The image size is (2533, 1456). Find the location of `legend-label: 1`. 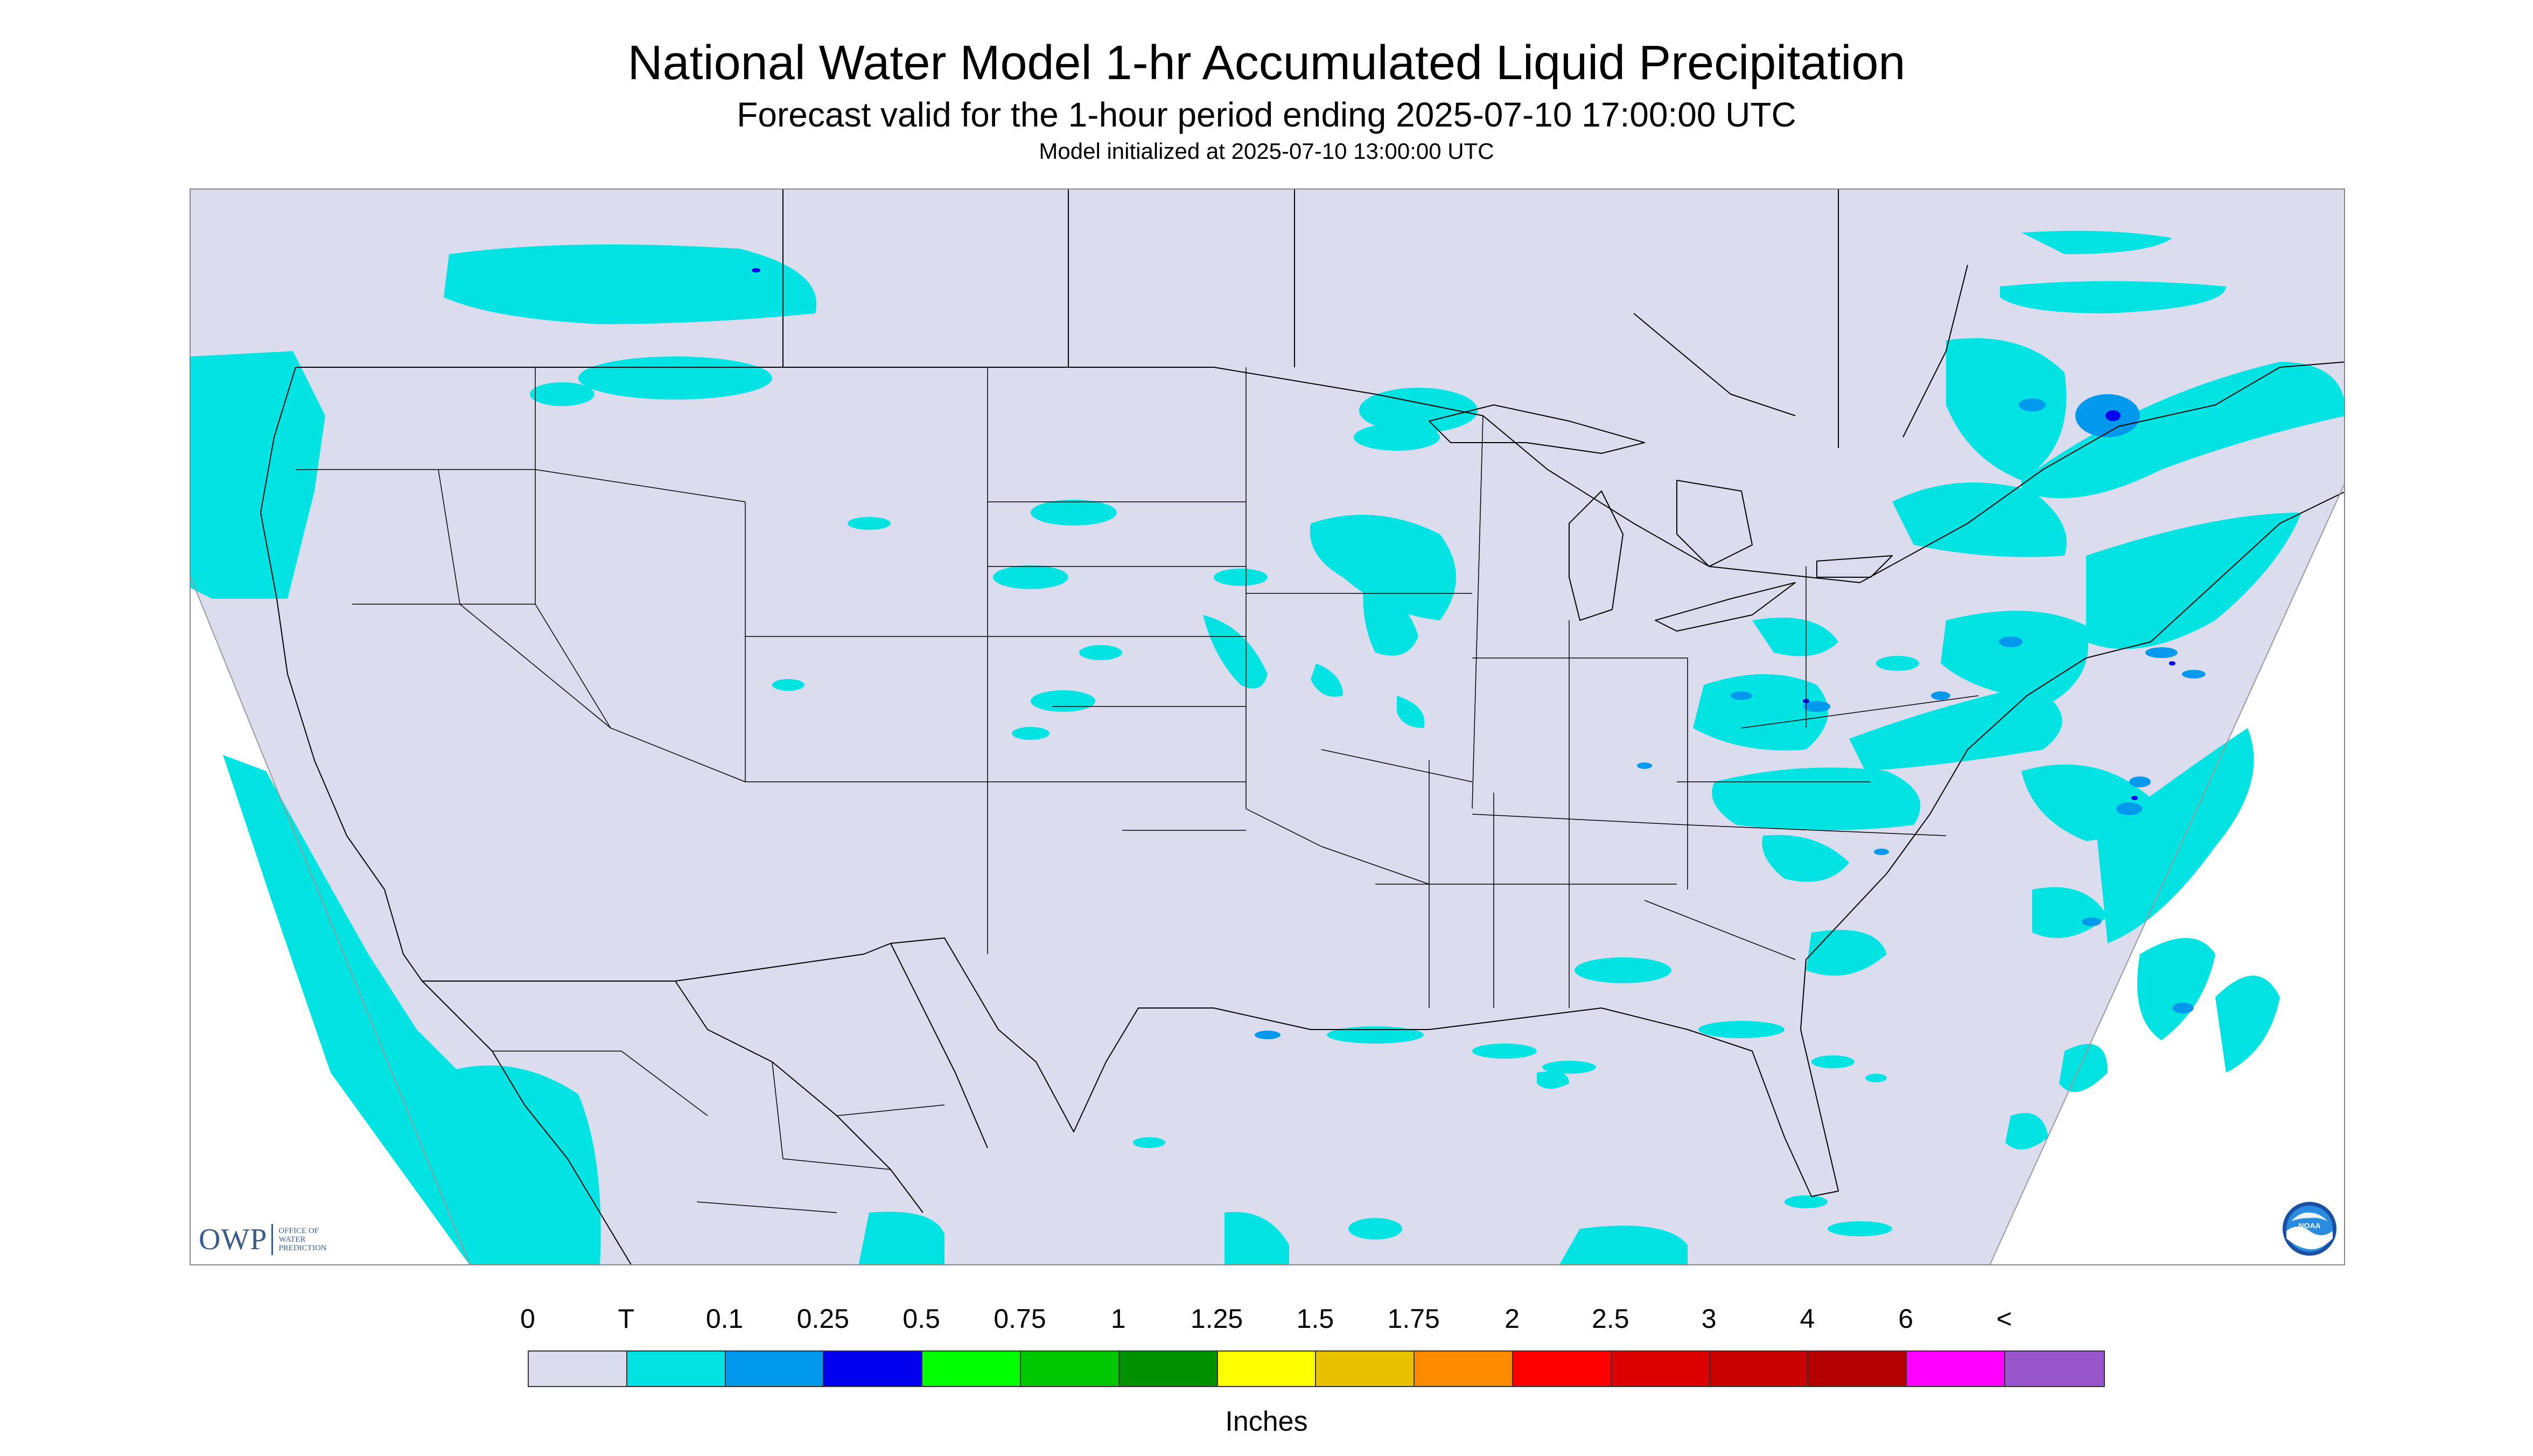

legend-label: 1 is located at coordinates (1118, 1319).